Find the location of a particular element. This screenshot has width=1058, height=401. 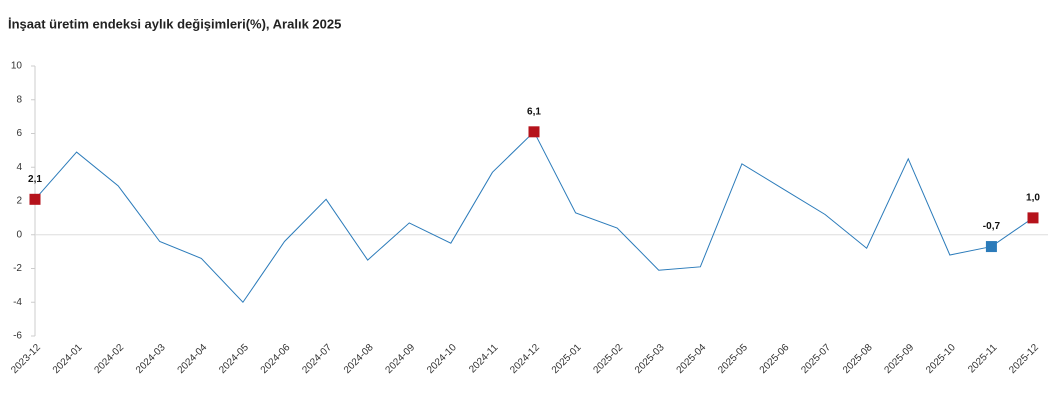

y-tick-label: 0 is located at coordinates (19, 234).